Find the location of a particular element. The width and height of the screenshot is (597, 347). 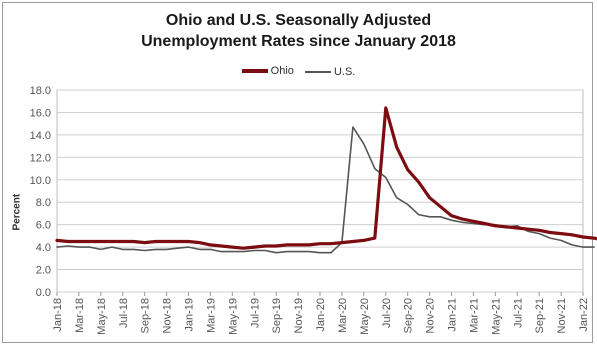

x-tick-label: Jan-21 is located at coordinates (453, 315).